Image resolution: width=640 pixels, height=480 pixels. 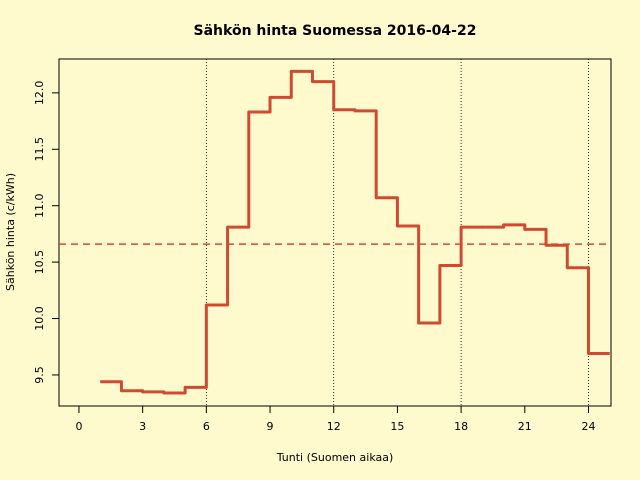 What do you see at coordinates (397, 426) in the screenshot?
I see `x-tick-label: 15` at bounding box center [397, 426].